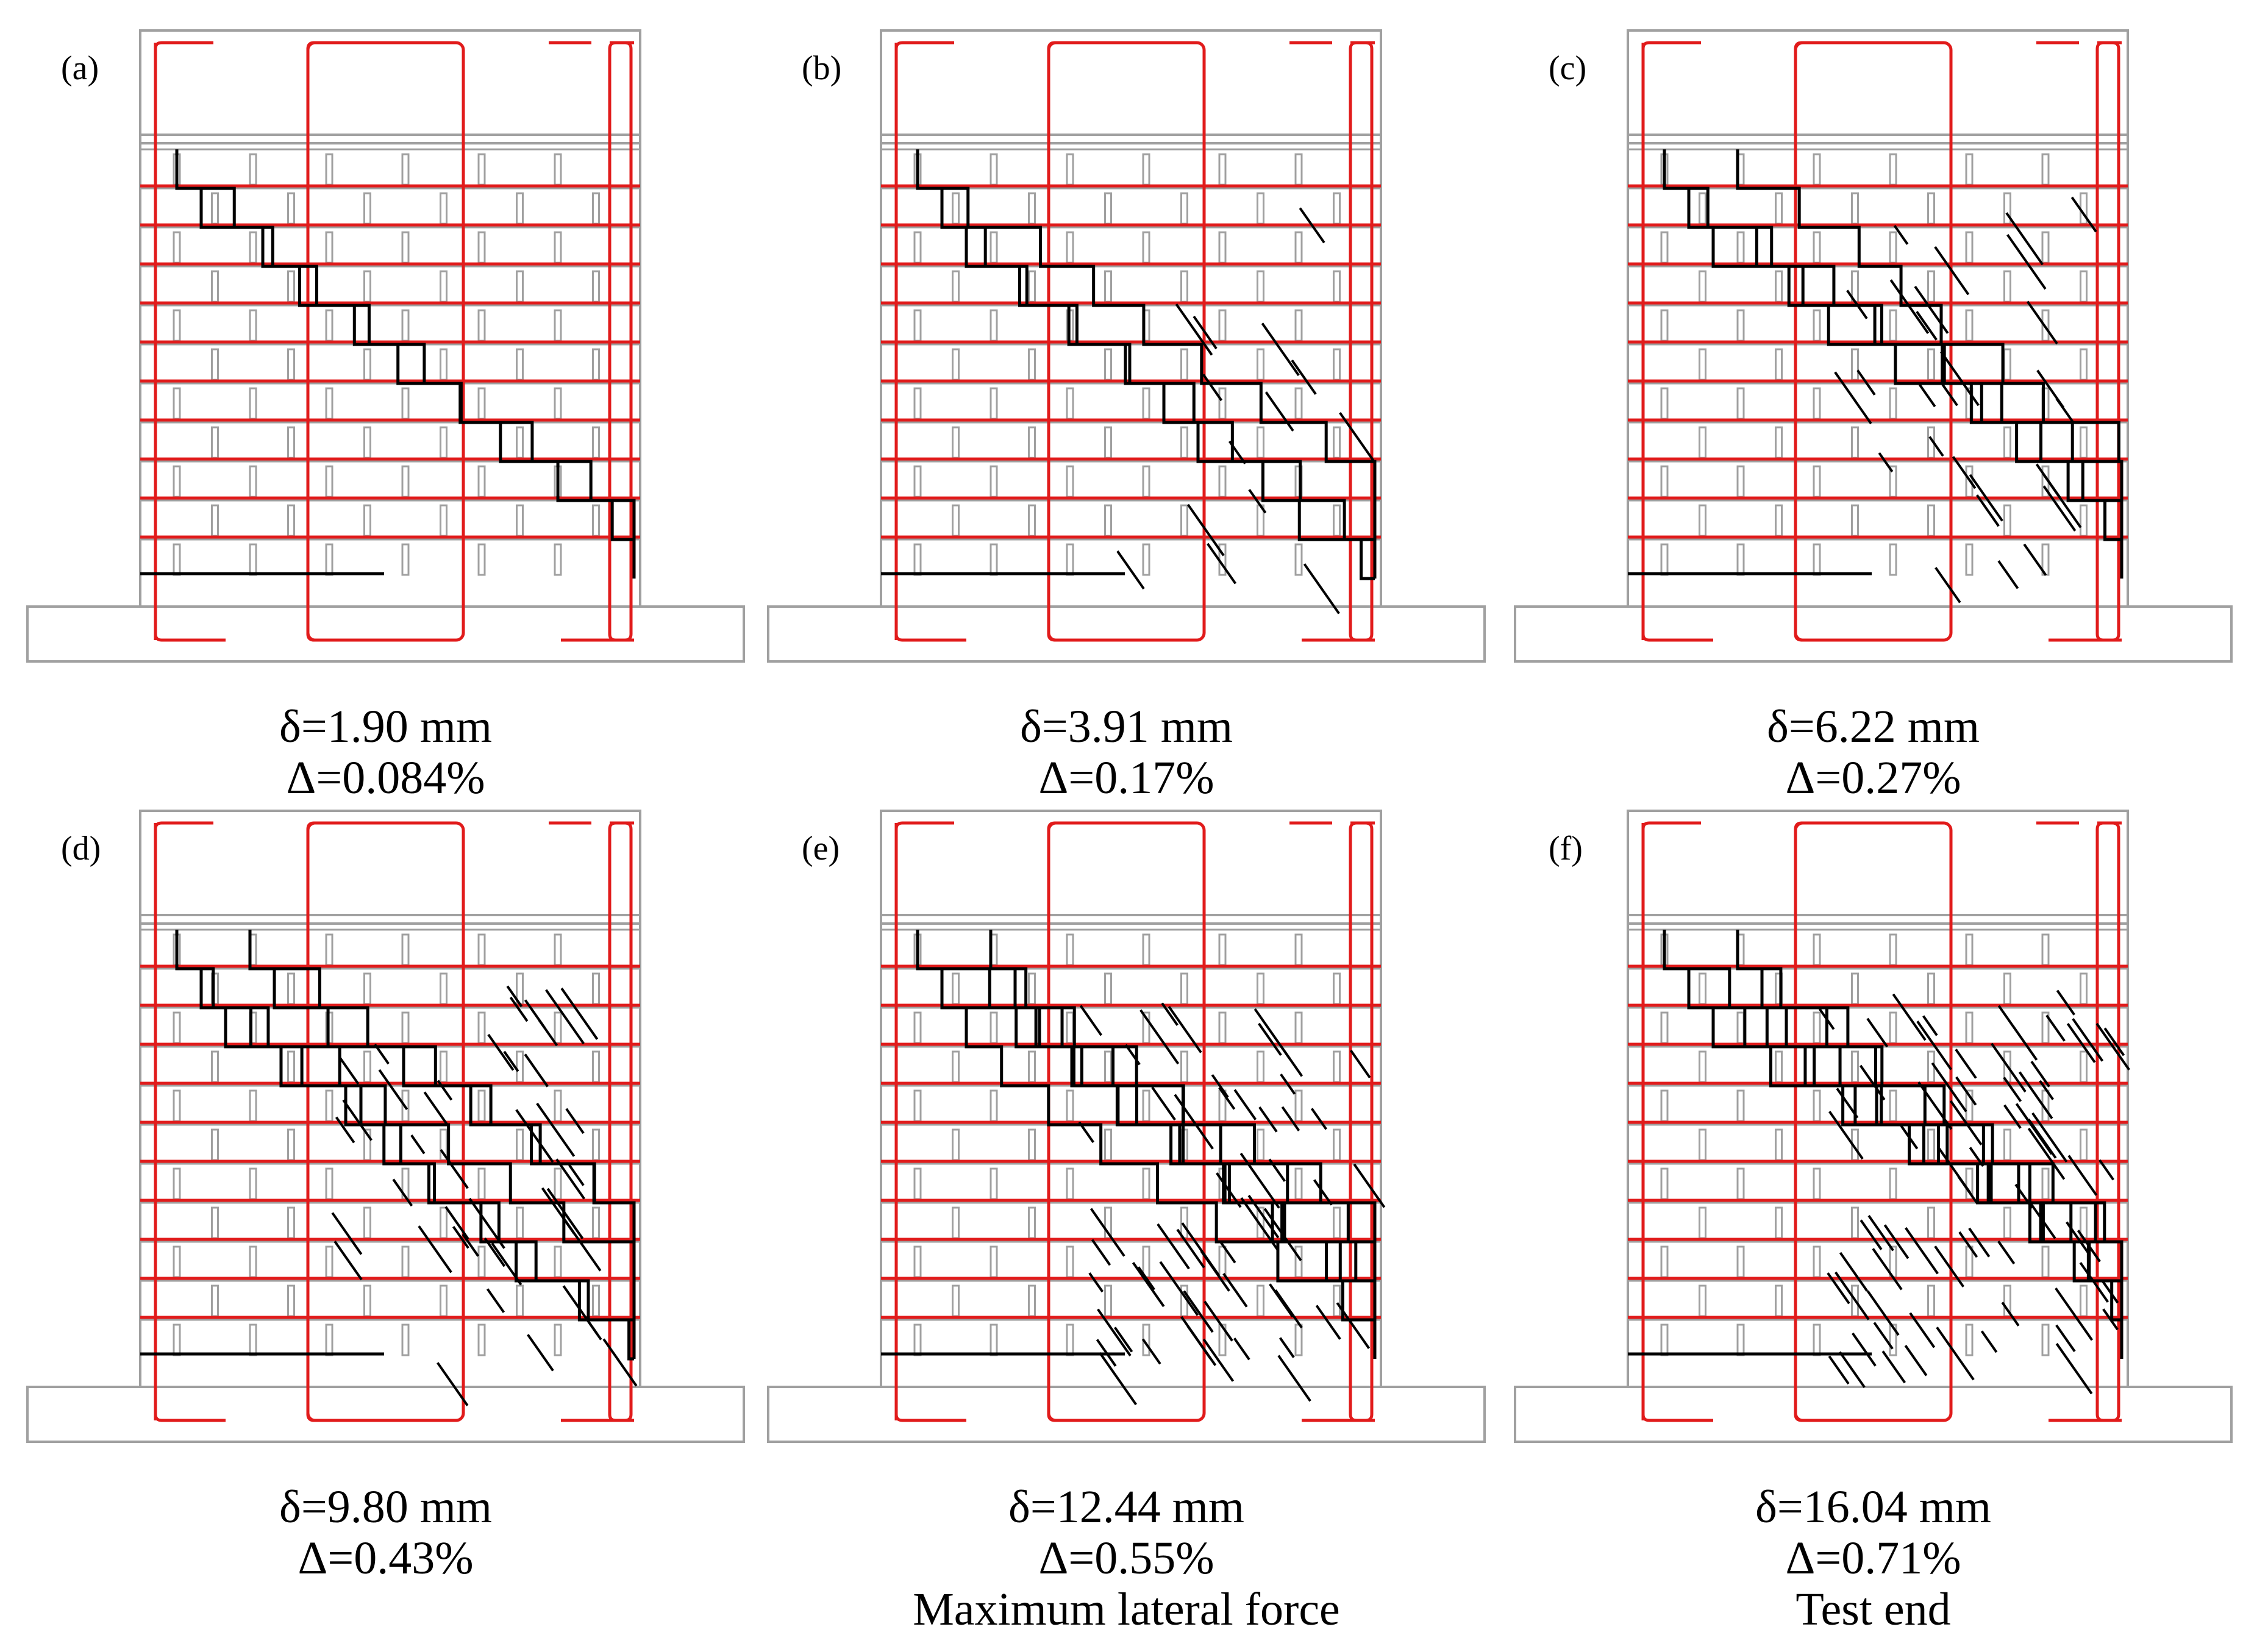 The image size is (2268, 1635). I want to click on caption-e: δ=12.44 mm Δ=0.55% Maximum lateral force, so click(1126, 1558).